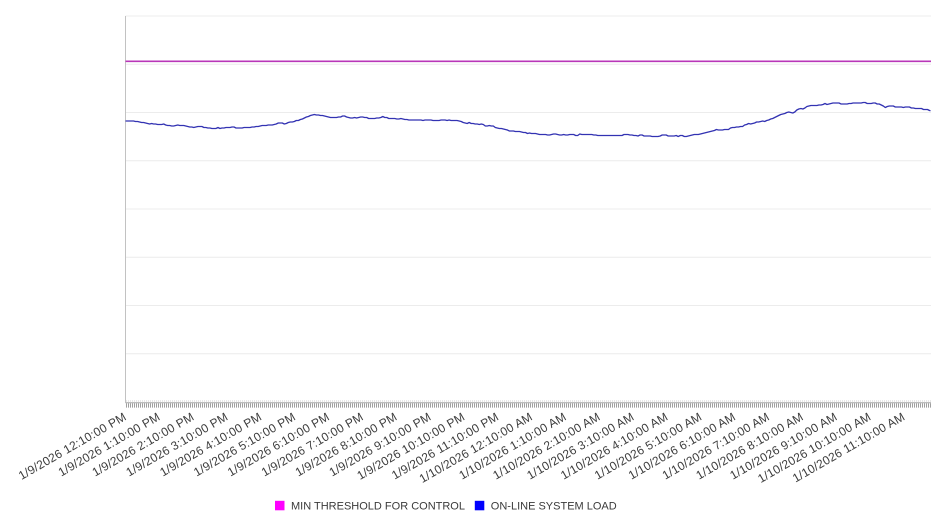 This screenshot has height=526, width=946. I want to click on svg-text: ON-LINE SYSTEM LOAD, so click(554, 506).